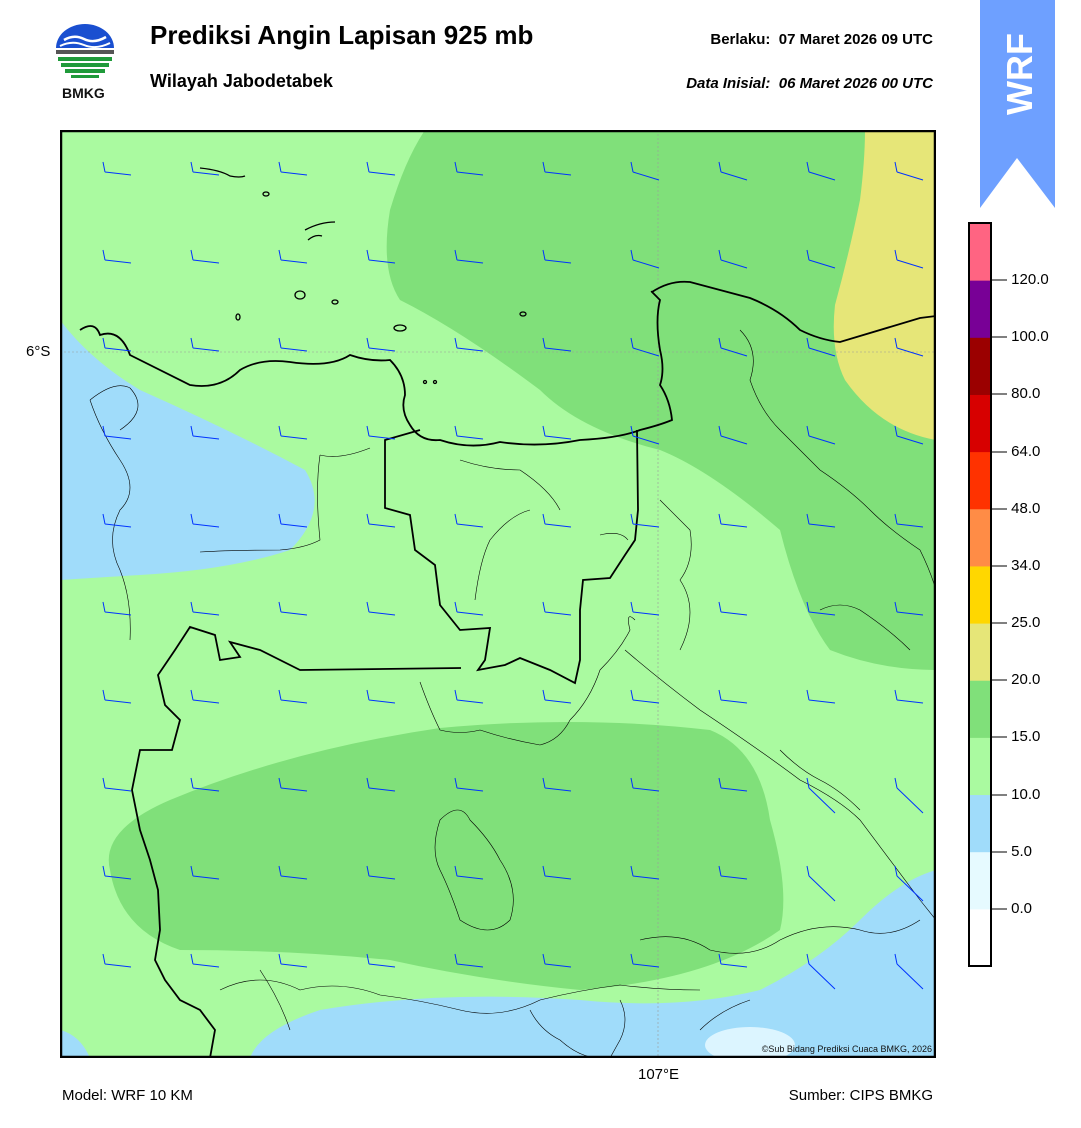  What do you see at coordinates (127, 1095) in the screenshot?
I see `model-label: Model: WRF 10 KM` at bounding box center [127, 1095].